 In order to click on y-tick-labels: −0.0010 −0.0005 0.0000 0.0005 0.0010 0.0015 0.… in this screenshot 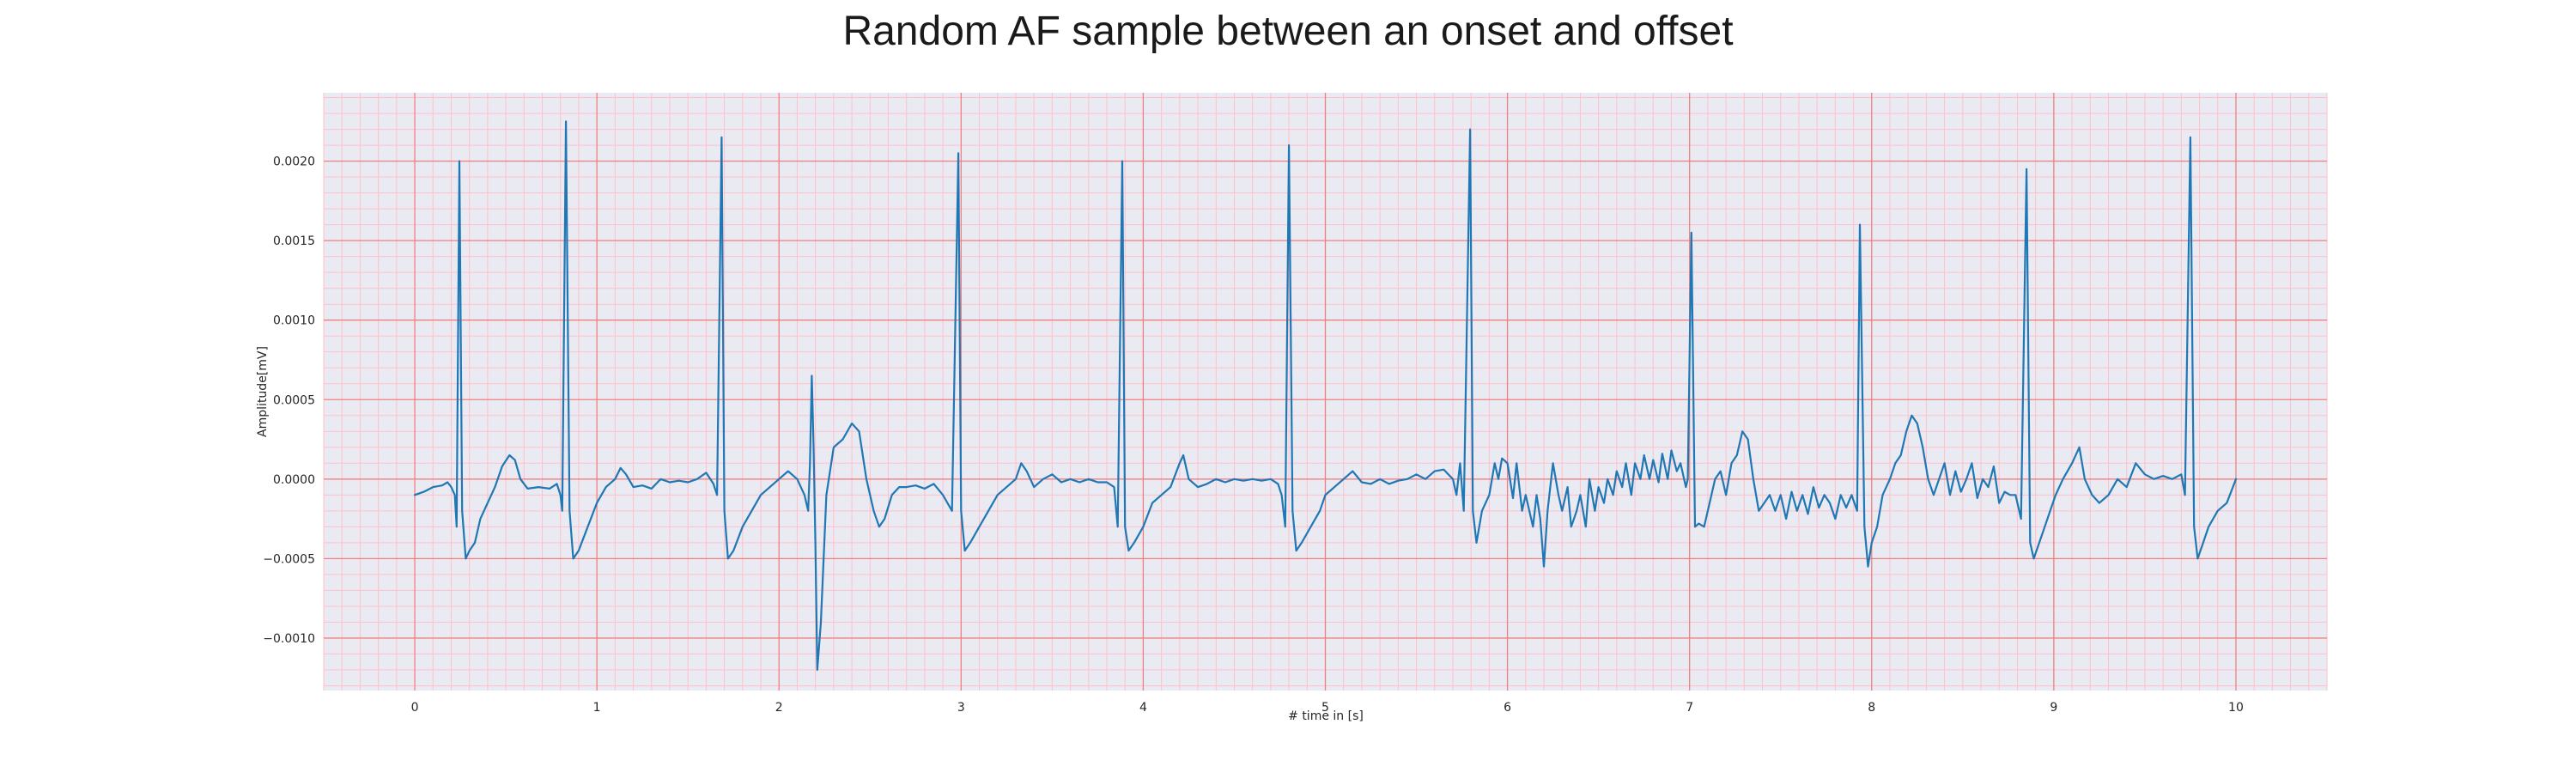, I will do `click(289, 400)`.